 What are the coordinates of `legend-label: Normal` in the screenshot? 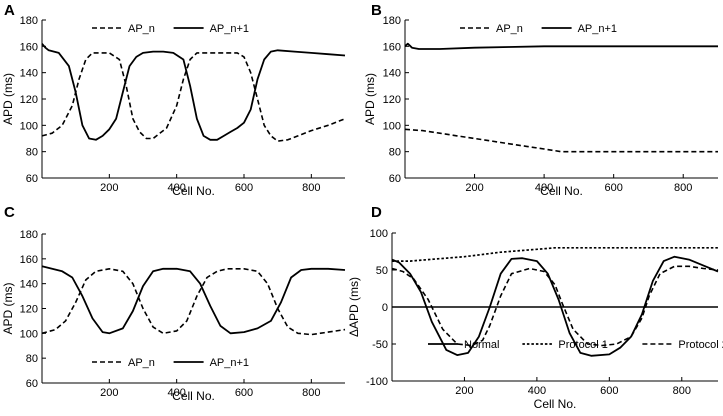 It's located at (481, 345).